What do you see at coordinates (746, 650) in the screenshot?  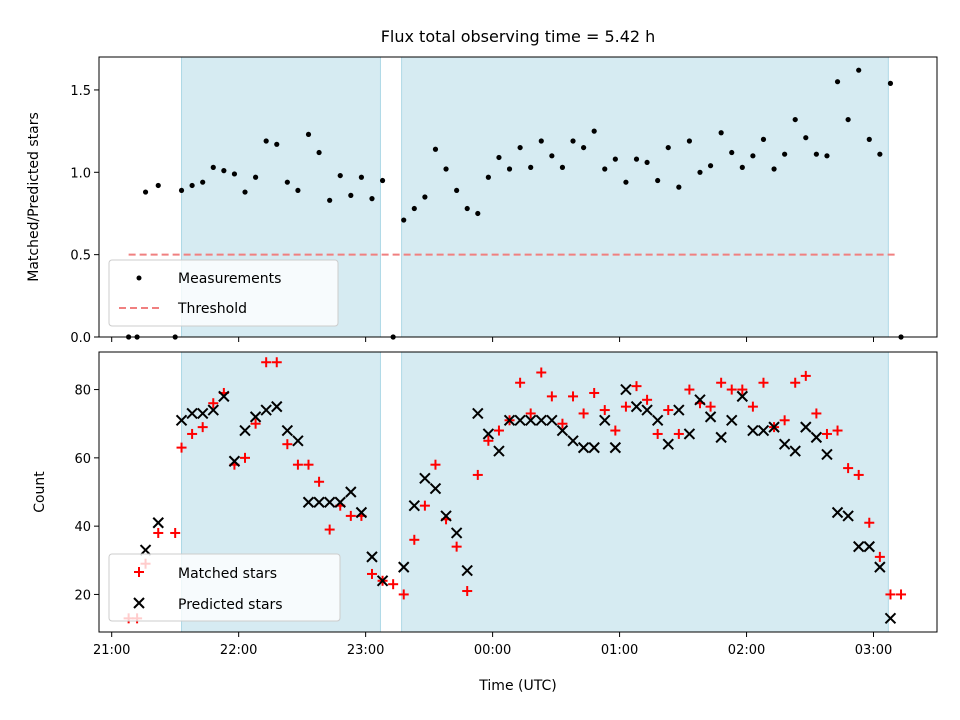 I see `x-tick-label: 02:00` at bounding box center [746, 650].